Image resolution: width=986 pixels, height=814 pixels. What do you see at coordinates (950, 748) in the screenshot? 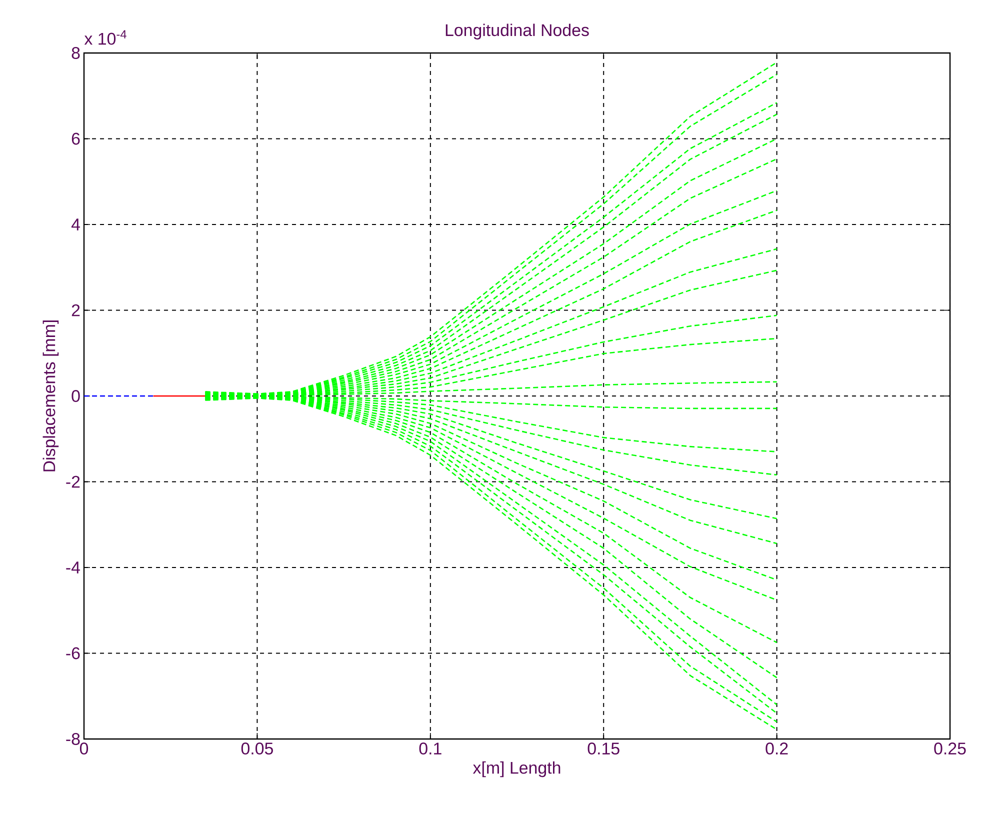
I see `x-tick-label: 0.25` at bounding box center [950, 748].